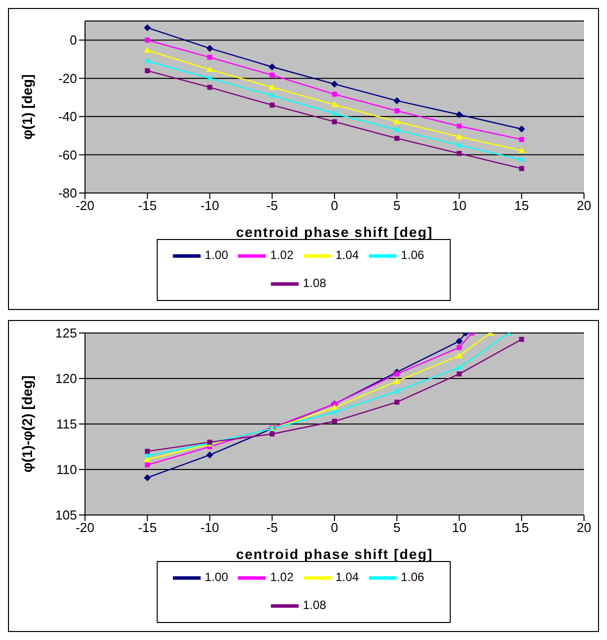 This screenshot has height=640, width=607. What do you see at coordinates (66, 515) in the screenshot?
I see `y-tick-label: 105` at bounding box center [66, 515].